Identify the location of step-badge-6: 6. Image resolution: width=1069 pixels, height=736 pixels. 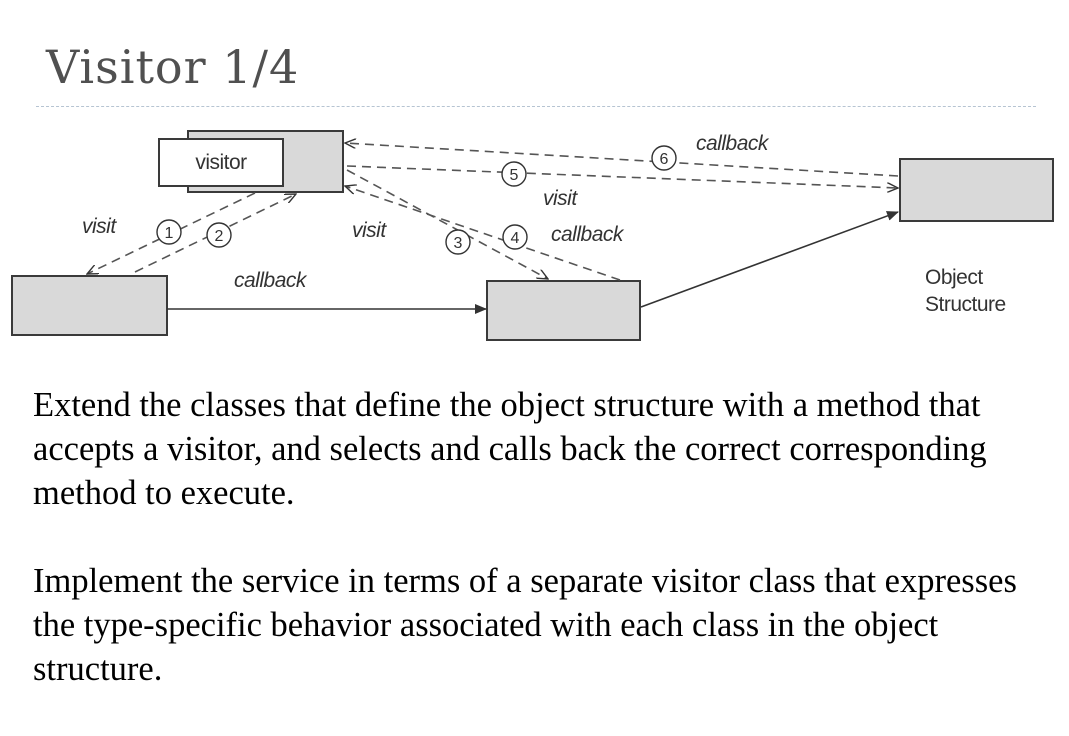
(664, 158).